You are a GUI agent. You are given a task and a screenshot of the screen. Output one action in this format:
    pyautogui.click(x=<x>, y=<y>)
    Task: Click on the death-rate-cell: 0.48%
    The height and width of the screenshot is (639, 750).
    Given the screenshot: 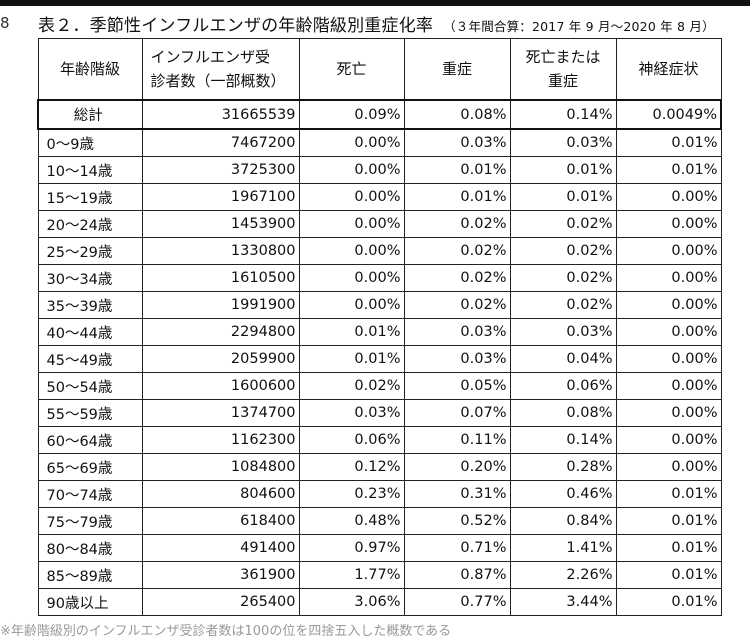 What is the action you would take?
    pyautogui.click(x=351, y=521)
    